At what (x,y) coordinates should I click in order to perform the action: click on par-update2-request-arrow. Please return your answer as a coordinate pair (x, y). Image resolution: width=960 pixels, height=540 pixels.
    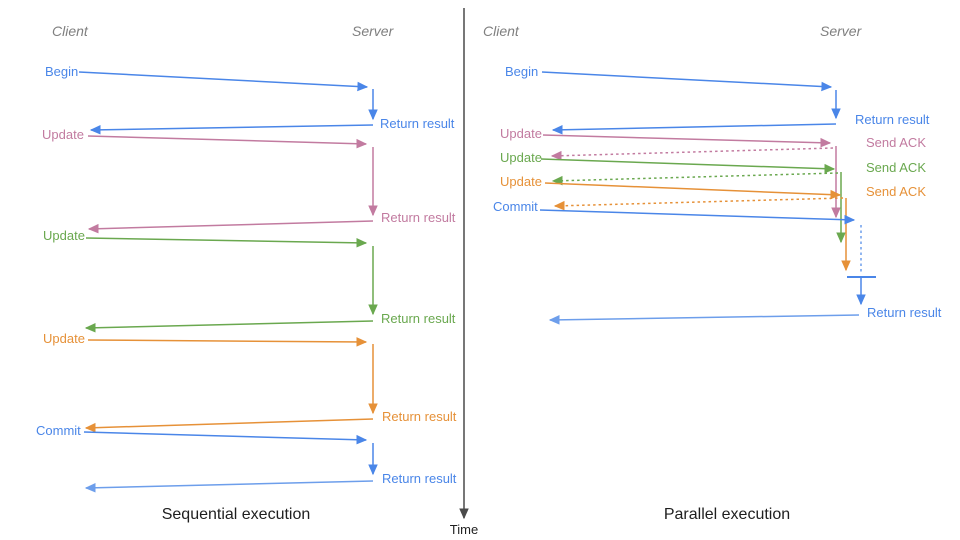
    Looking at the image, I should click on (688, 166).